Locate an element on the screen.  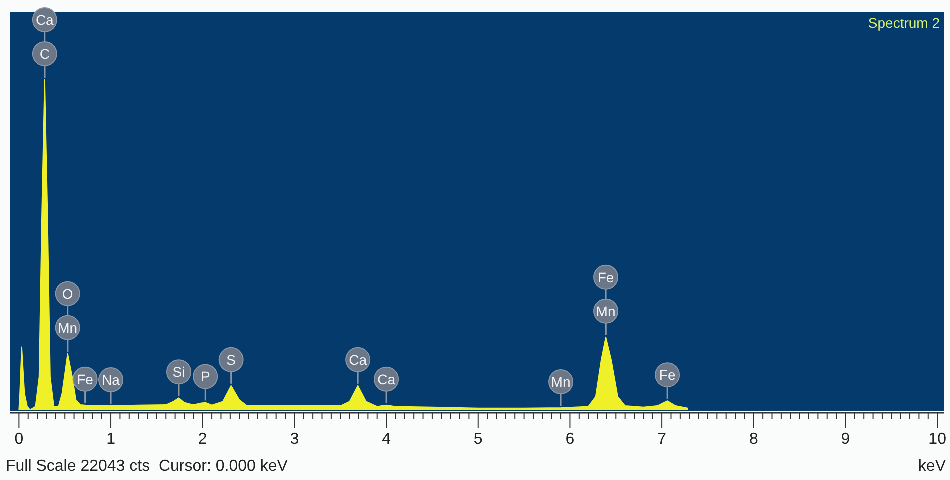
annotation: P is located at coordinates (205, 376).